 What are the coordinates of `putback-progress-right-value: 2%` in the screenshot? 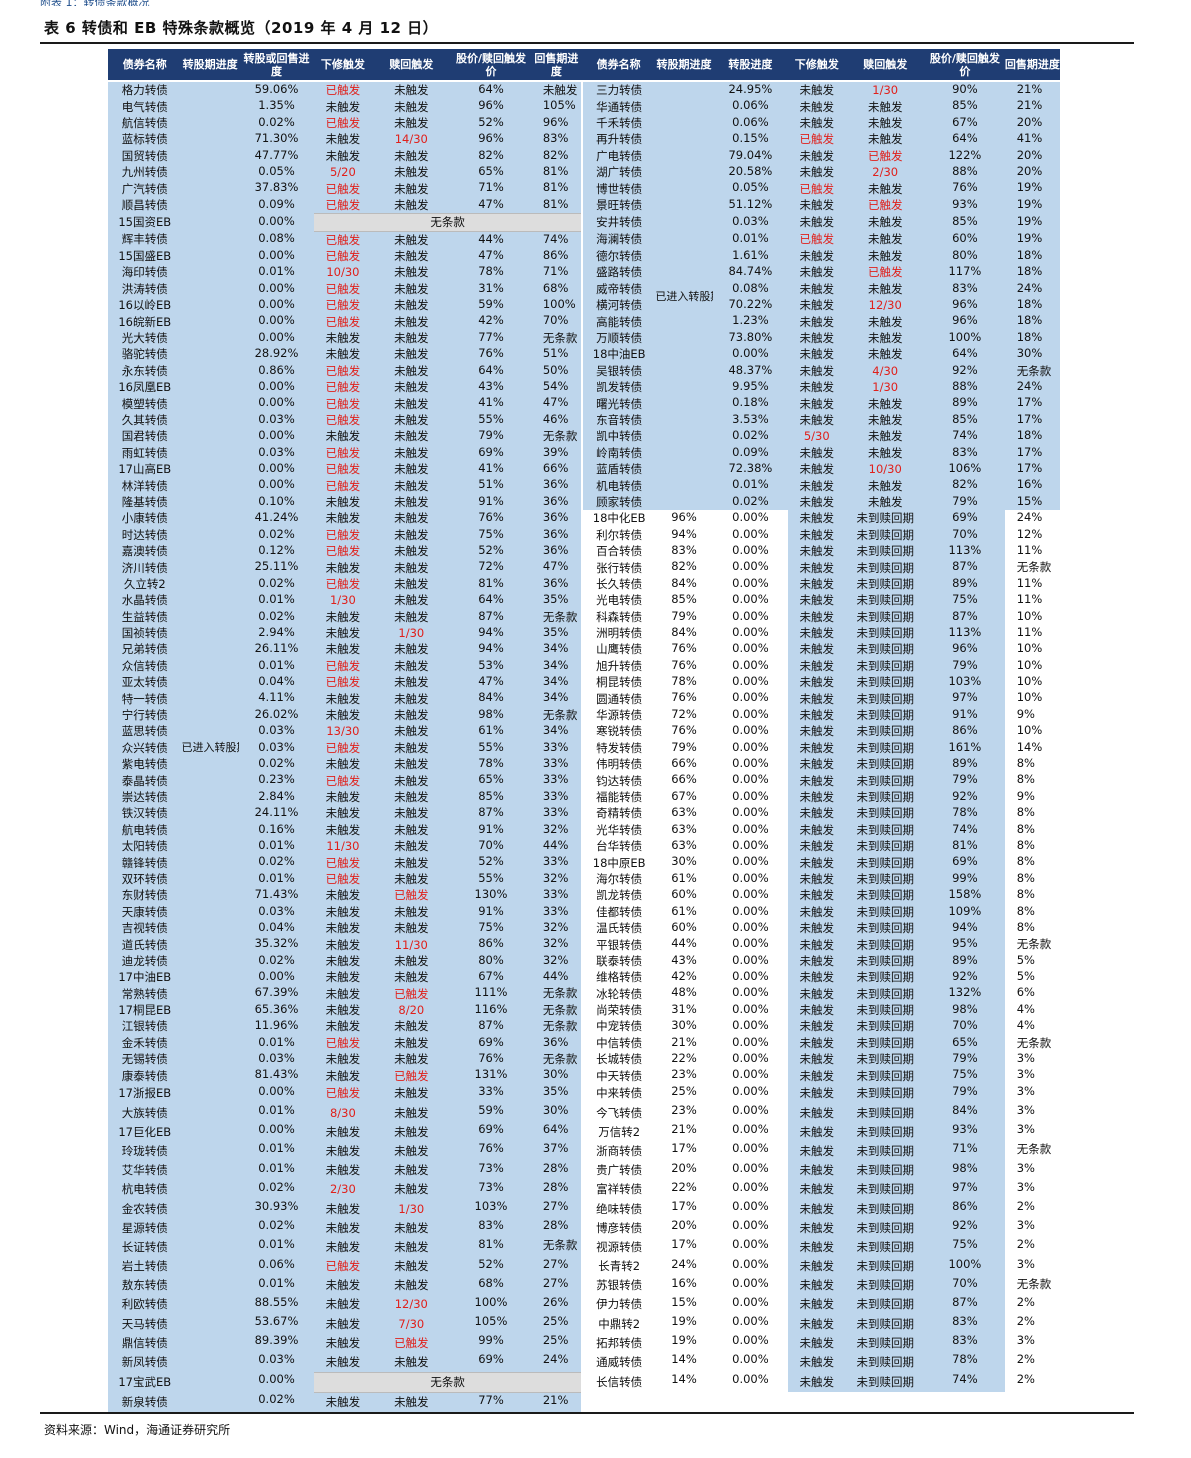 It's located at (1025, 1205).